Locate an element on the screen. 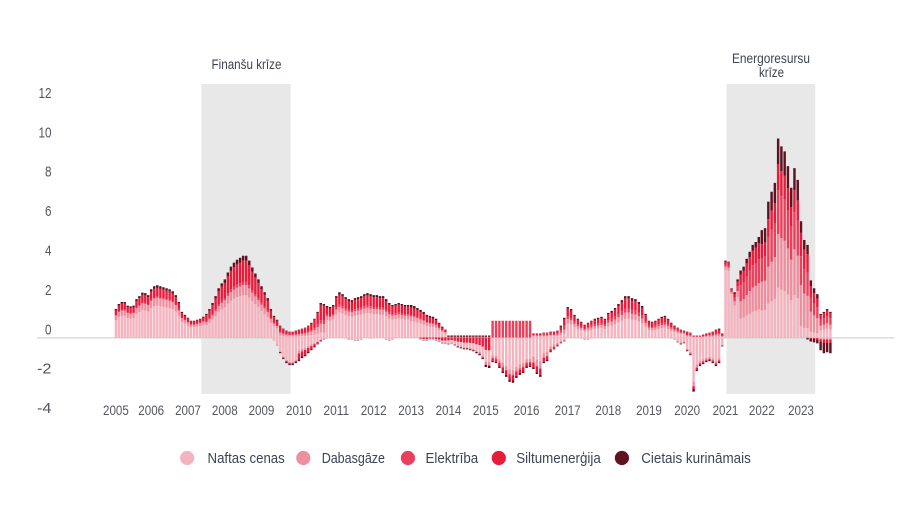 This screenshot has width=910, height=528. svg-text: Energoresursu is located at coordinates (771, 58).